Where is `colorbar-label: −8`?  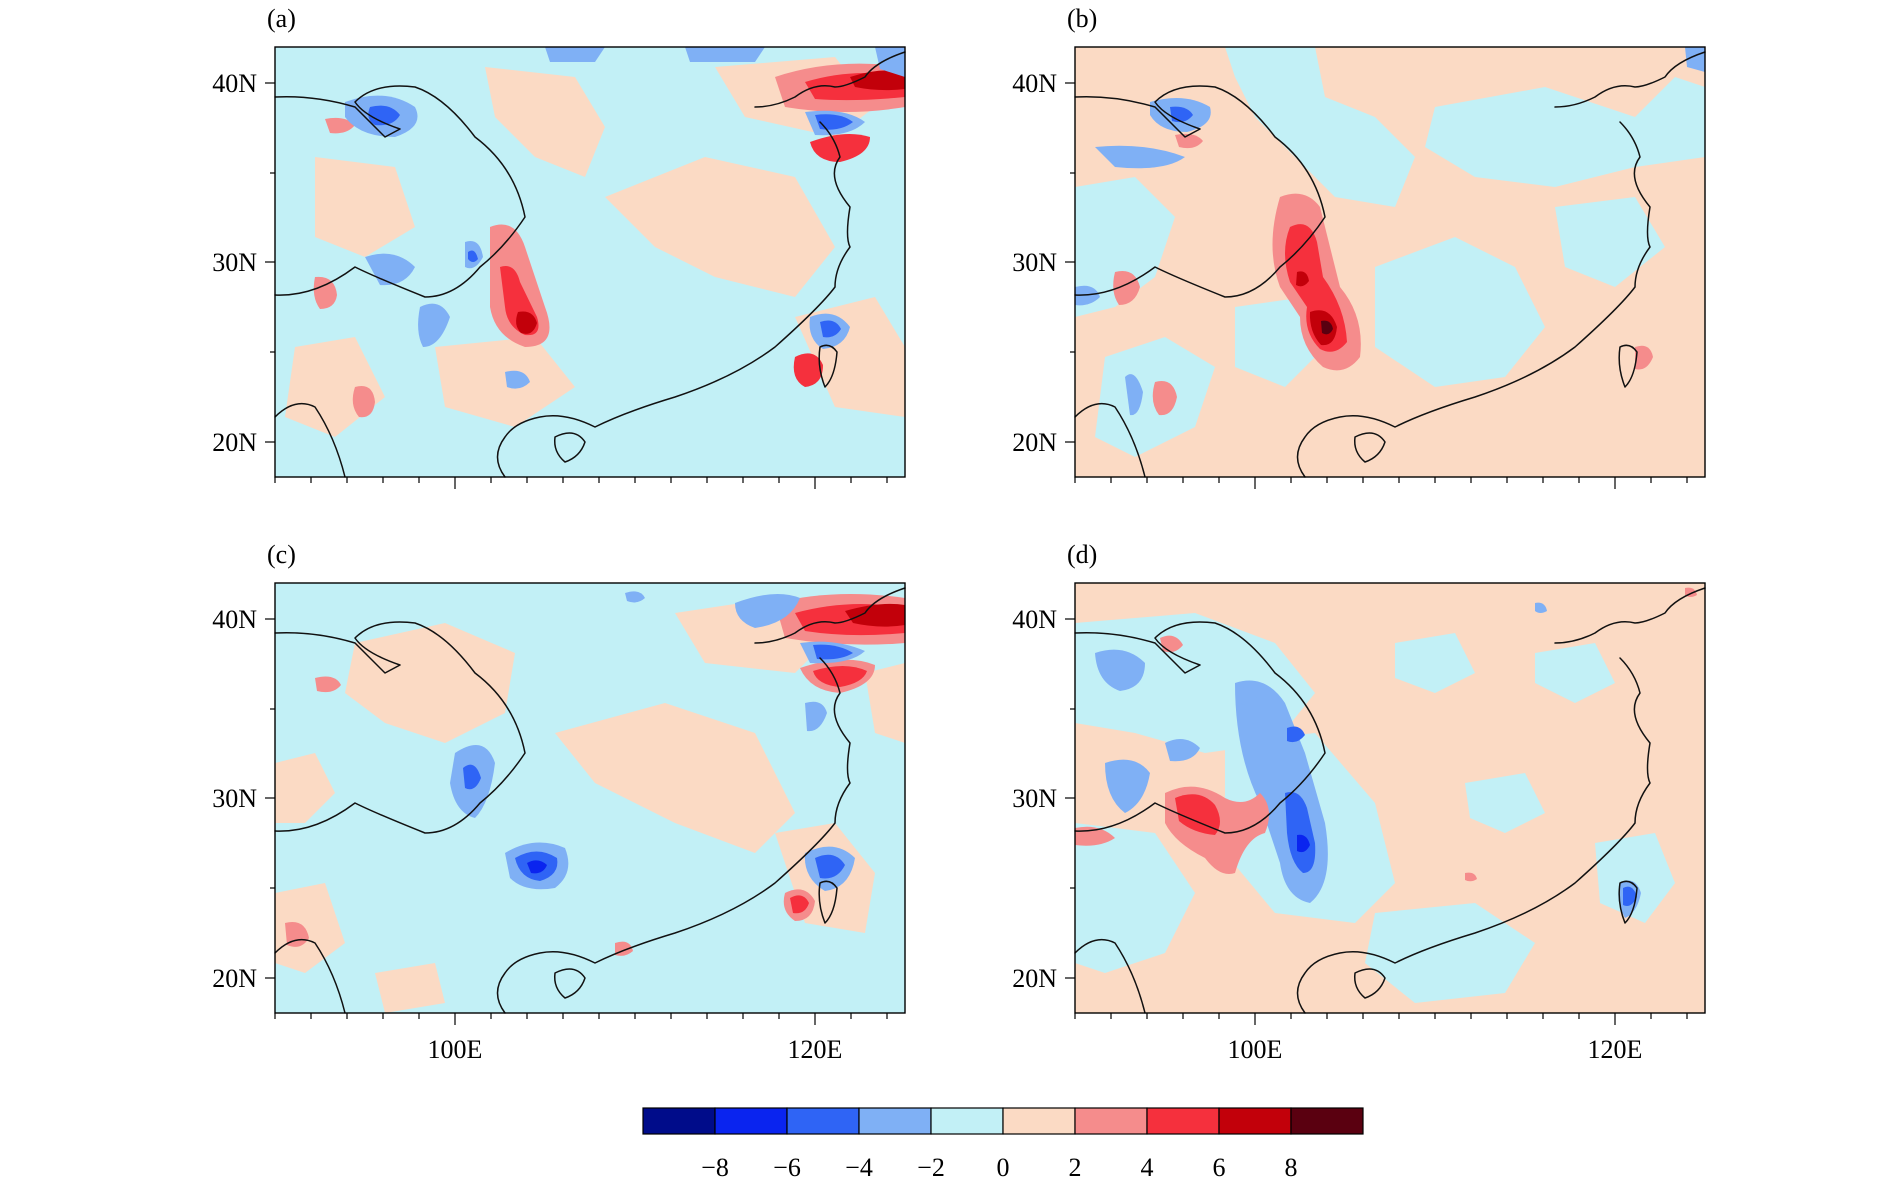
colorbar-label: −8 is located at coordinates (715, 1167).